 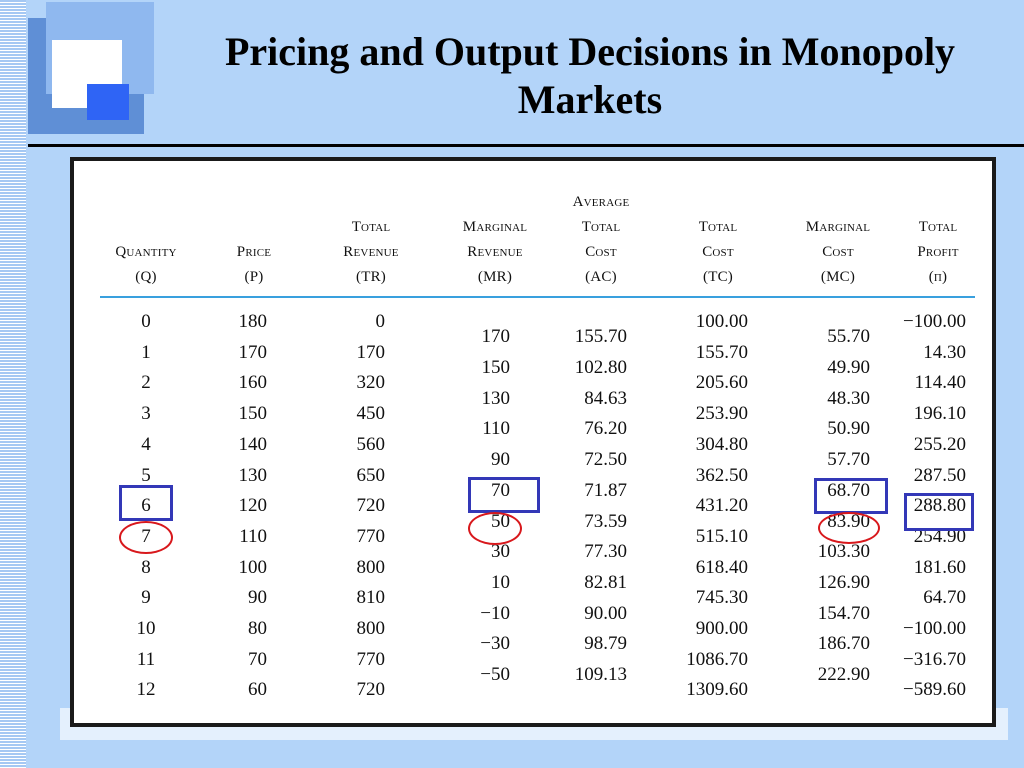 I want to click on table-cell-marginal-cost: 154.70, so click(x=843, y=613).